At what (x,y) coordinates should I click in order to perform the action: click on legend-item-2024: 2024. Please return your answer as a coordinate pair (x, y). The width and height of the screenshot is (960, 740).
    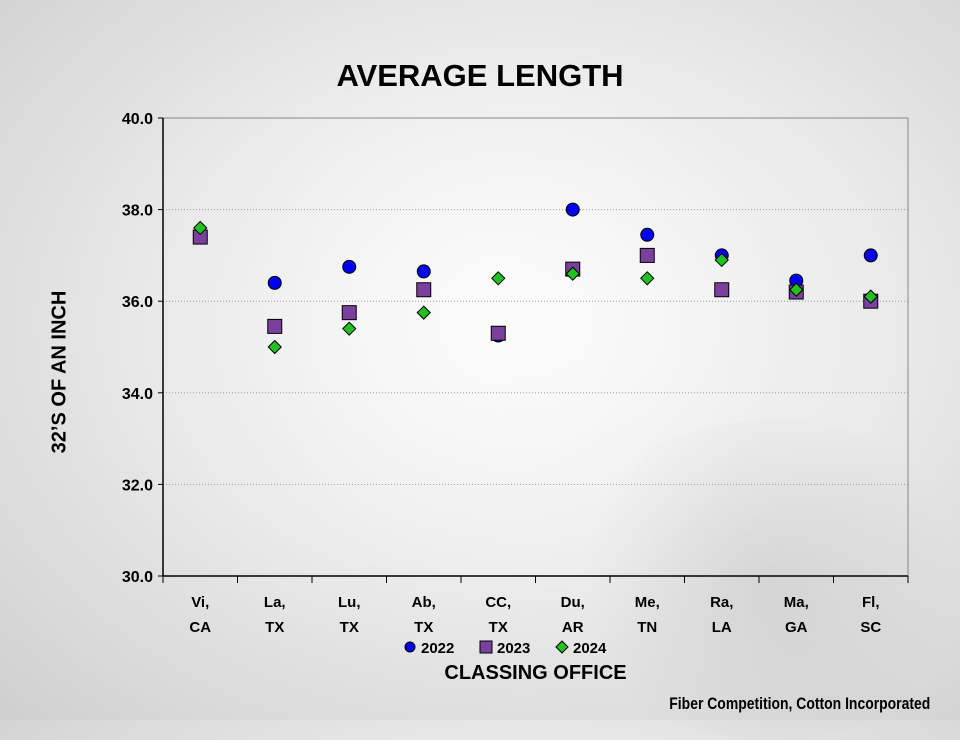
    Looking at the image, I should click on (581, 648).